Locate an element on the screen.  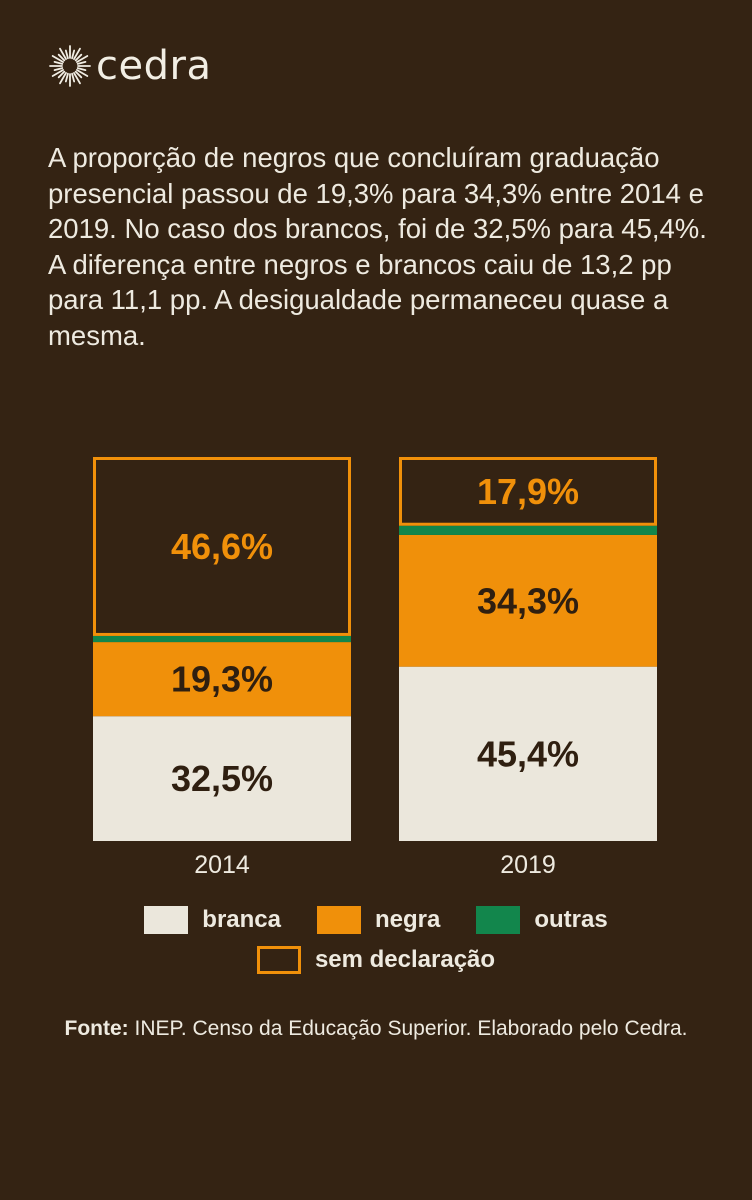
bar-segment-sem-declaracao-2014 is located at coordinates (222, 546).